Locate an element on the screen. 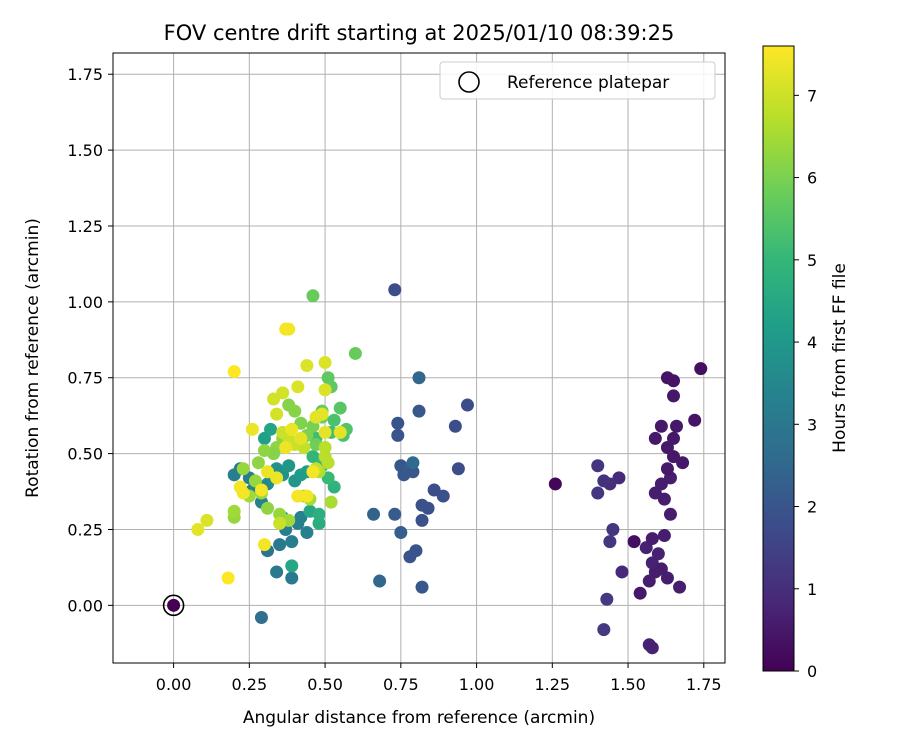 This screenshot has height=750, width=900. y-tick-label-2: 0.50 is located at coordinates (85, 454).